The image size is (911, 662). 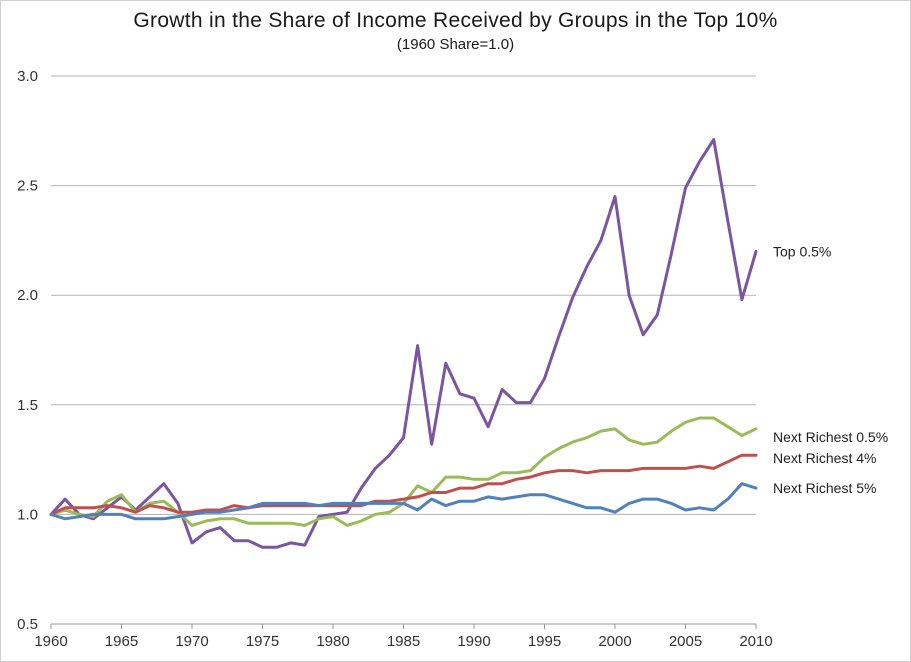 I want to click on x-tick-label: 1960, so click(x=50, y=641).